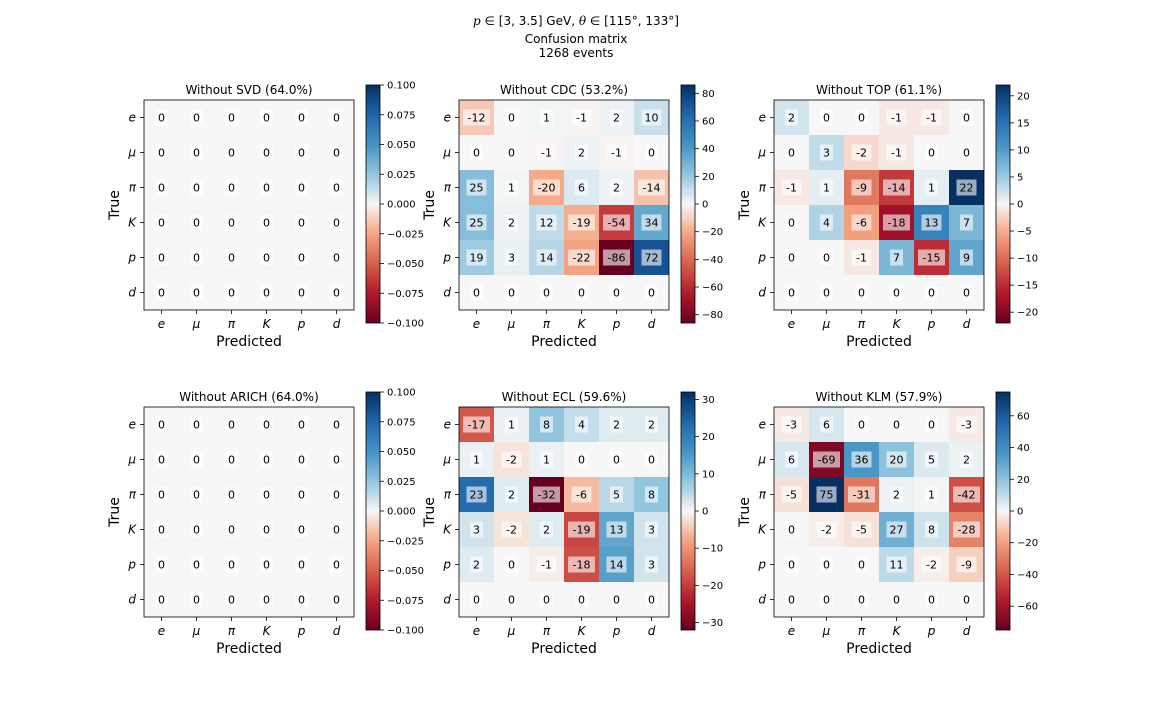  What do you see at coordinates (967, 188) in the screenshot?
I see `cell-value-label: 22` at bounding box center [967, 188].